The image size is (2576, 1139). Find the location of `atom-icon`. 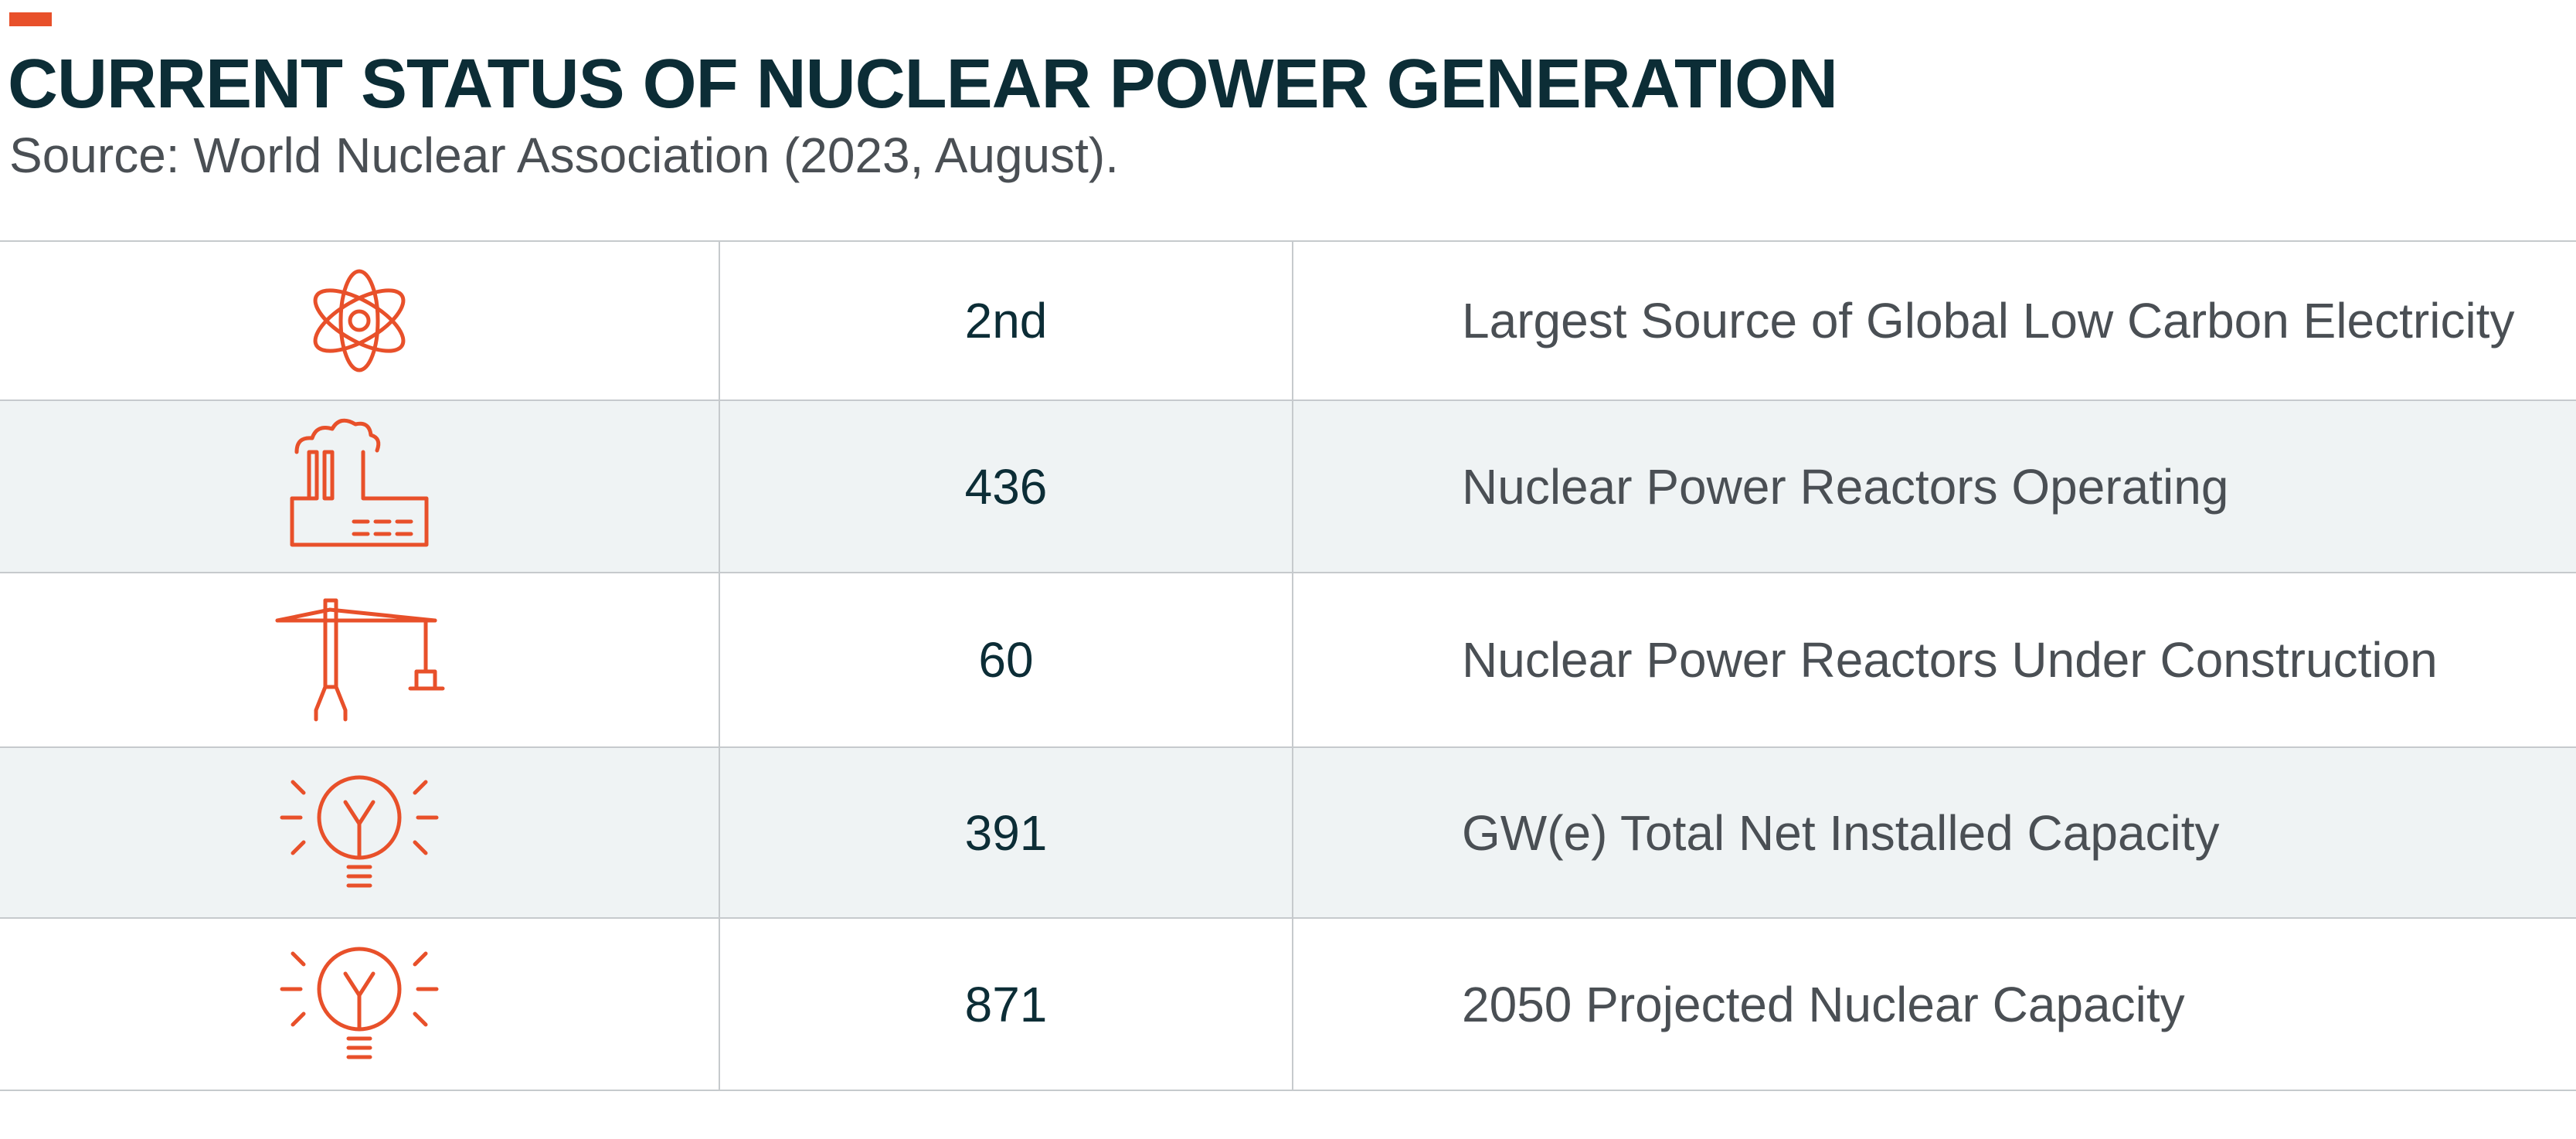

atom-icon is located at coordinates (359, 320).